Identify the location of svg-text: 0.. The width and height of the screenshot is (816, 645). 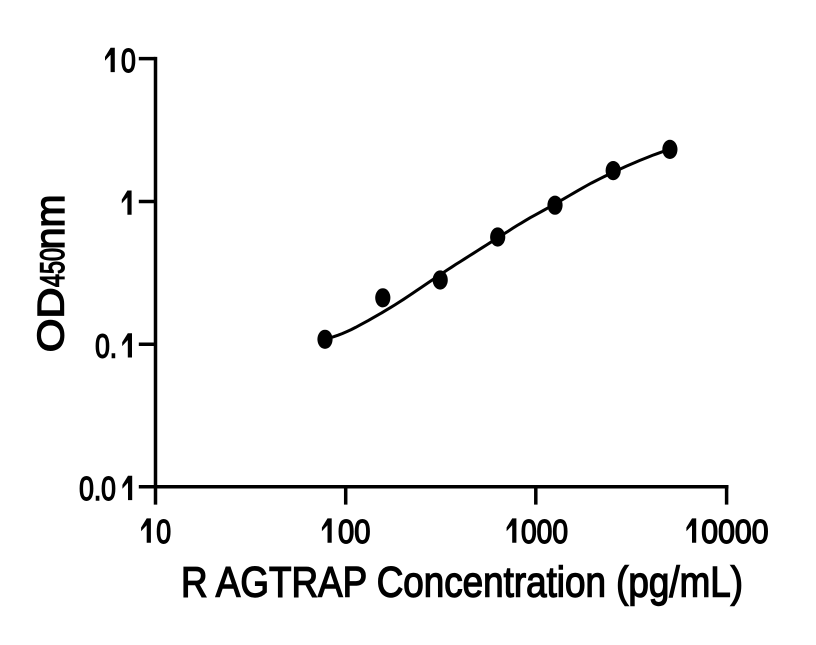
(106, 346).